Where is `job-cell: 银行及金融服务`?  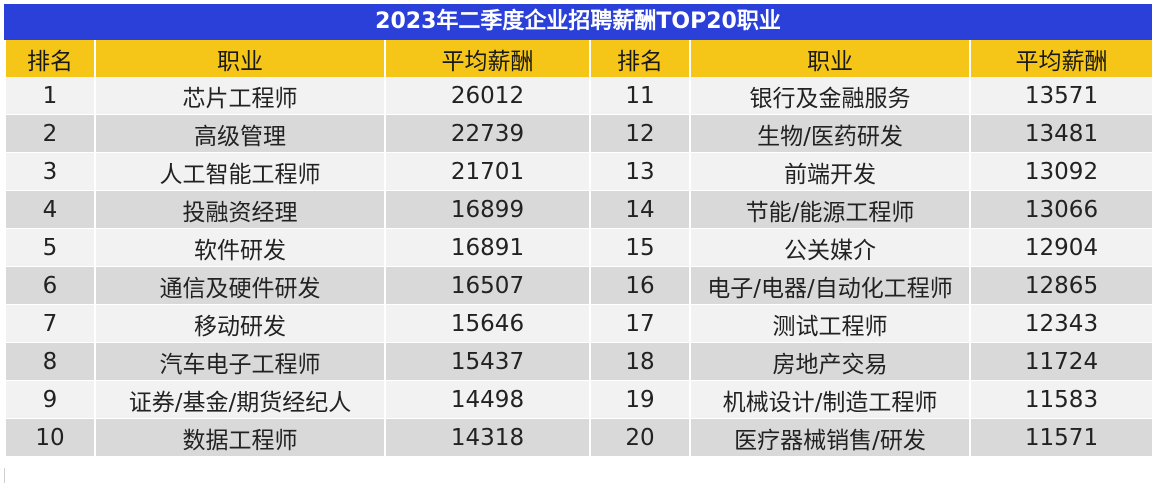
job-cell: 银行及金融服务 is located at coordinates (830, 96).